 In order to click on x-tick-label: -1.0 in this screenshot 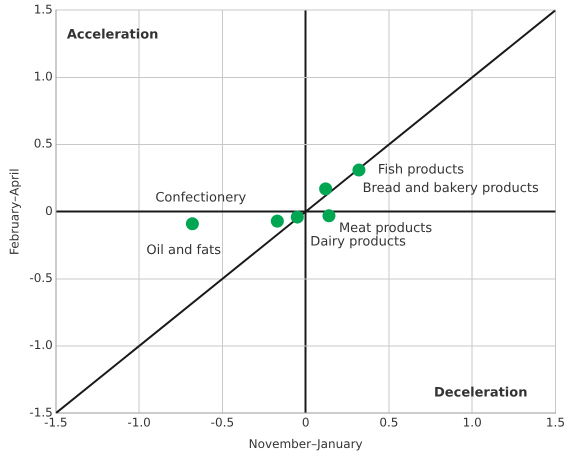, I will do `click(139, 423)`.